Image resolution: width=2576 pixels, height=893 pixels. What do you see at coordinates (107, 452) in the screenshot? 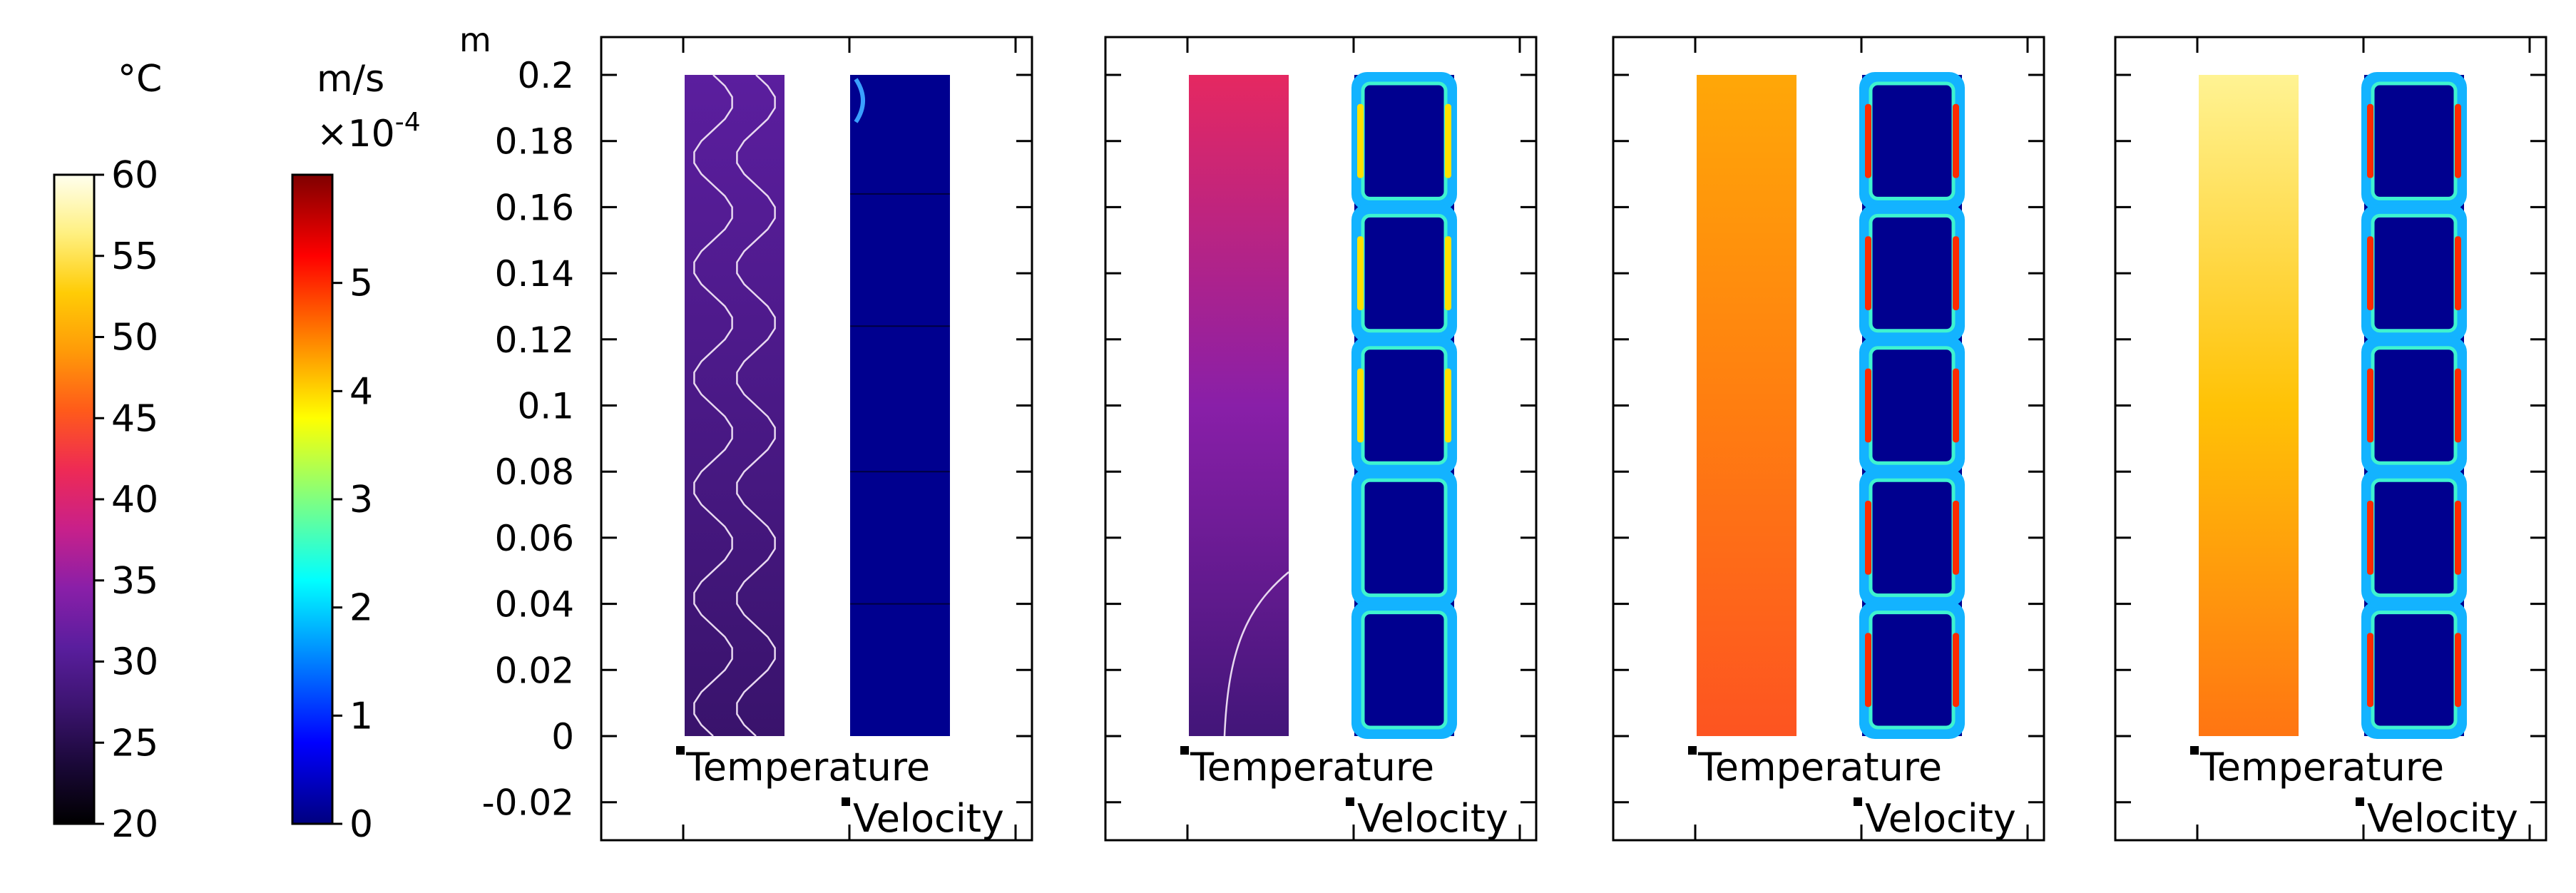
I see `temperature-colorbar: °C 20 25 30 35 40 45 50 55 60` at bounding box center [107, 452].